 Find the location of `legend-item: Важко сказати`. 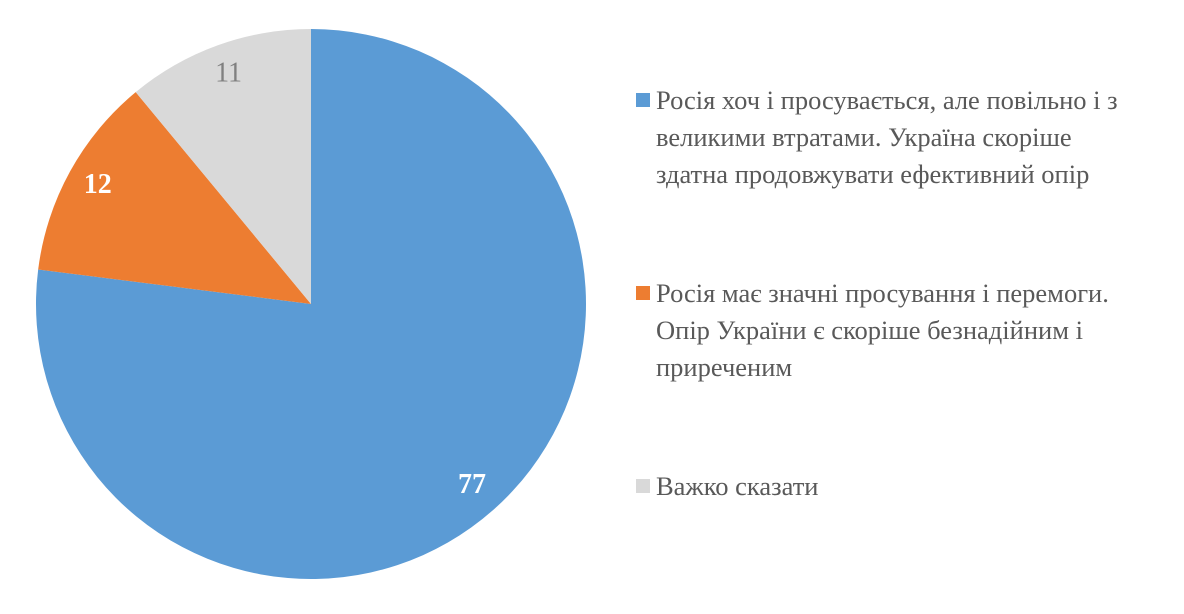

legend-item: Важко сказати is located at coordinates (891, 486).